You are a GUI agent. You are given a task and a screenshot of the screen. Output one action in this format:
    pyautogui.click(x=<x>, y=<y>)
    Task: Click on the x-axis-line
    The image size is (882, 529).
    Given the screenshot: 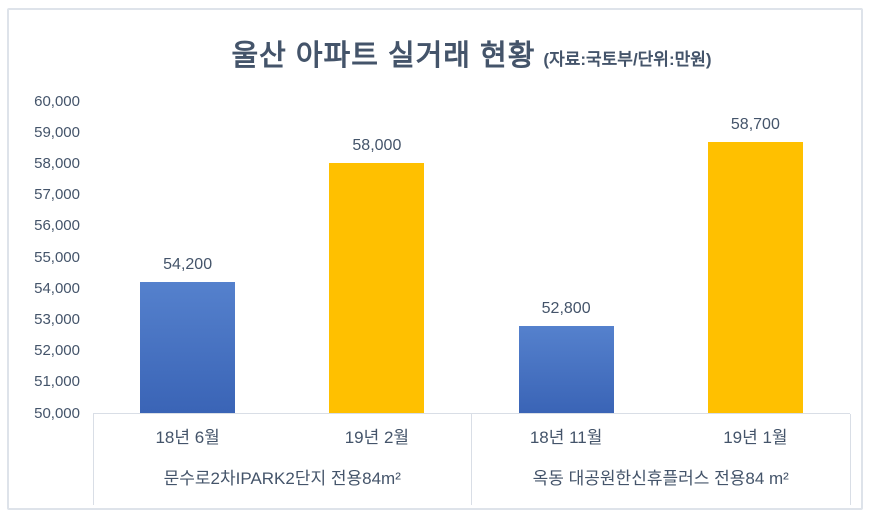 What is the action you would take?
    pyautogui.click(x=471, y=413)
    